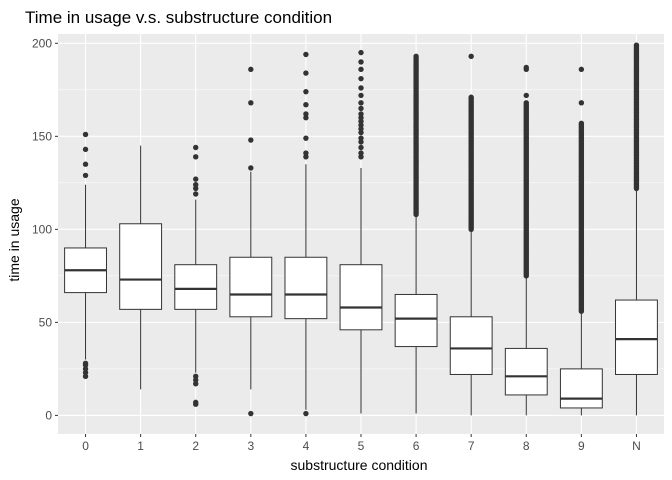 The image size is (672, 480). Describe the element at coordinates (306, 446) in the screenshot. I see `x-tick-label: 4` at that location.